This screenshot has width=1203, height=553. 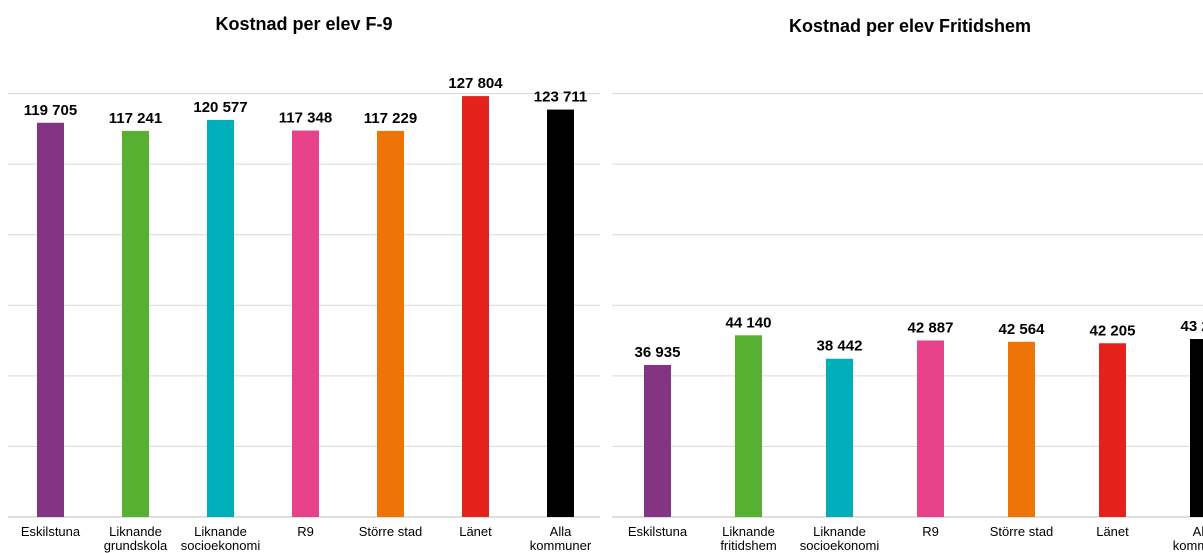 I want to click on data-label: 44 140, so click(x=749, y=322).